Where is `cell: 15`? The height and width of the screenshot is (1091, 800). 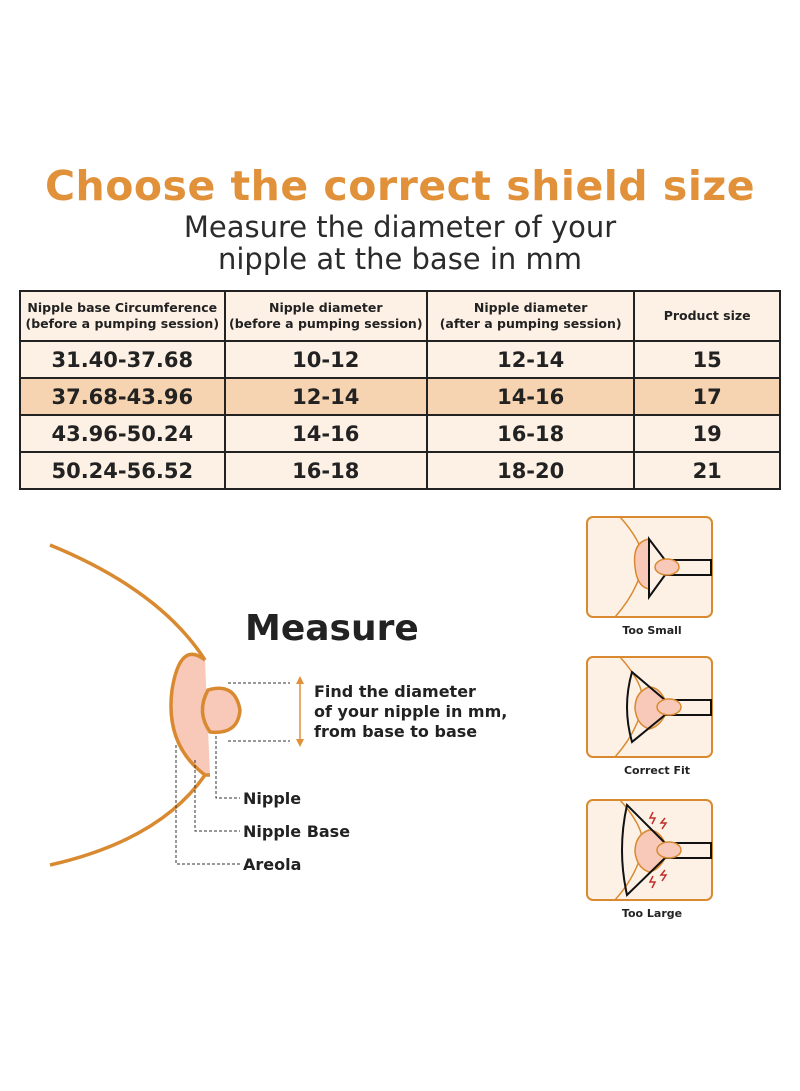
cell: 15 is located at coordinates (707, 359).